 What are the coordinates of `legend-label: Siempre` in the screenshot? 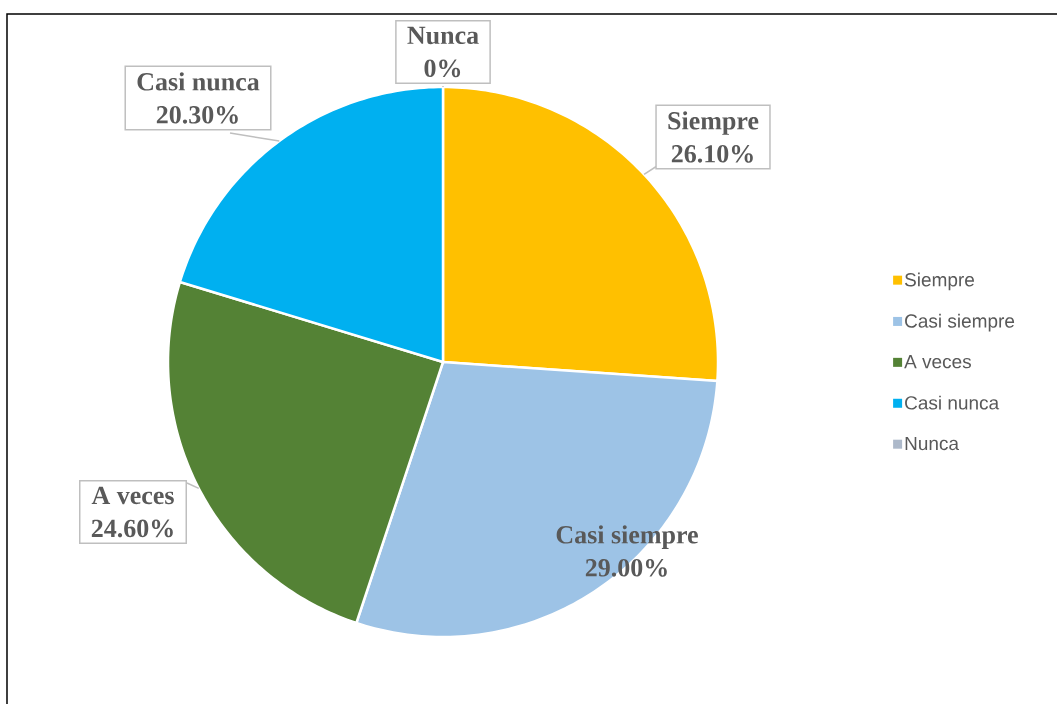 It's located at (939, 281).